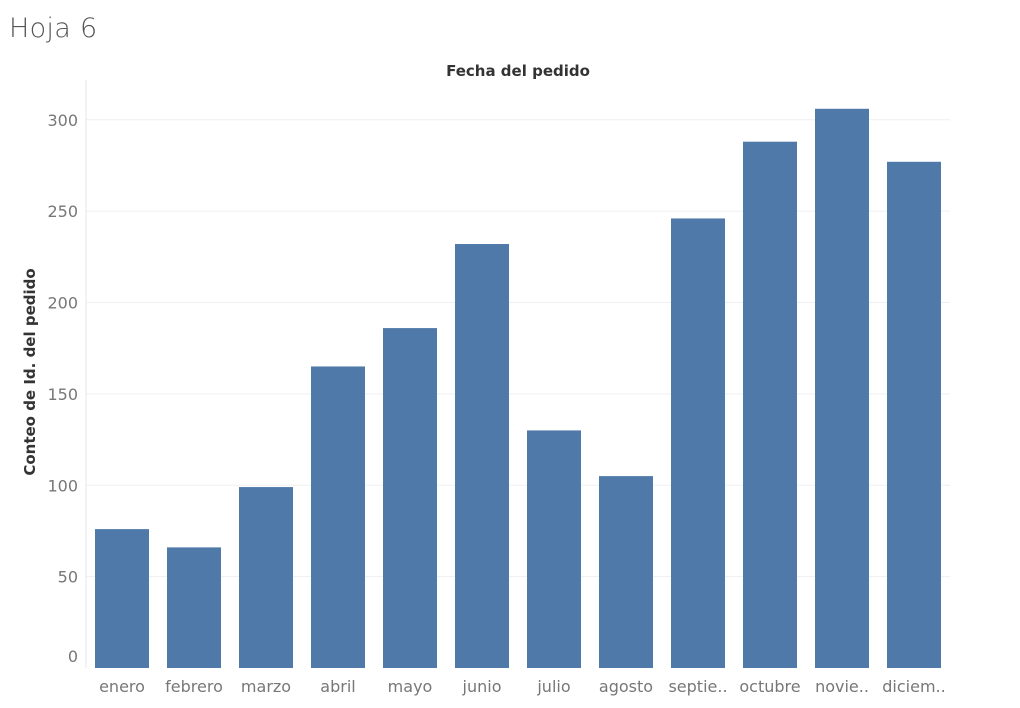 This screenshot has width=1020, height=708. I want to click on y-tick-label: 100, so click(62, 485).